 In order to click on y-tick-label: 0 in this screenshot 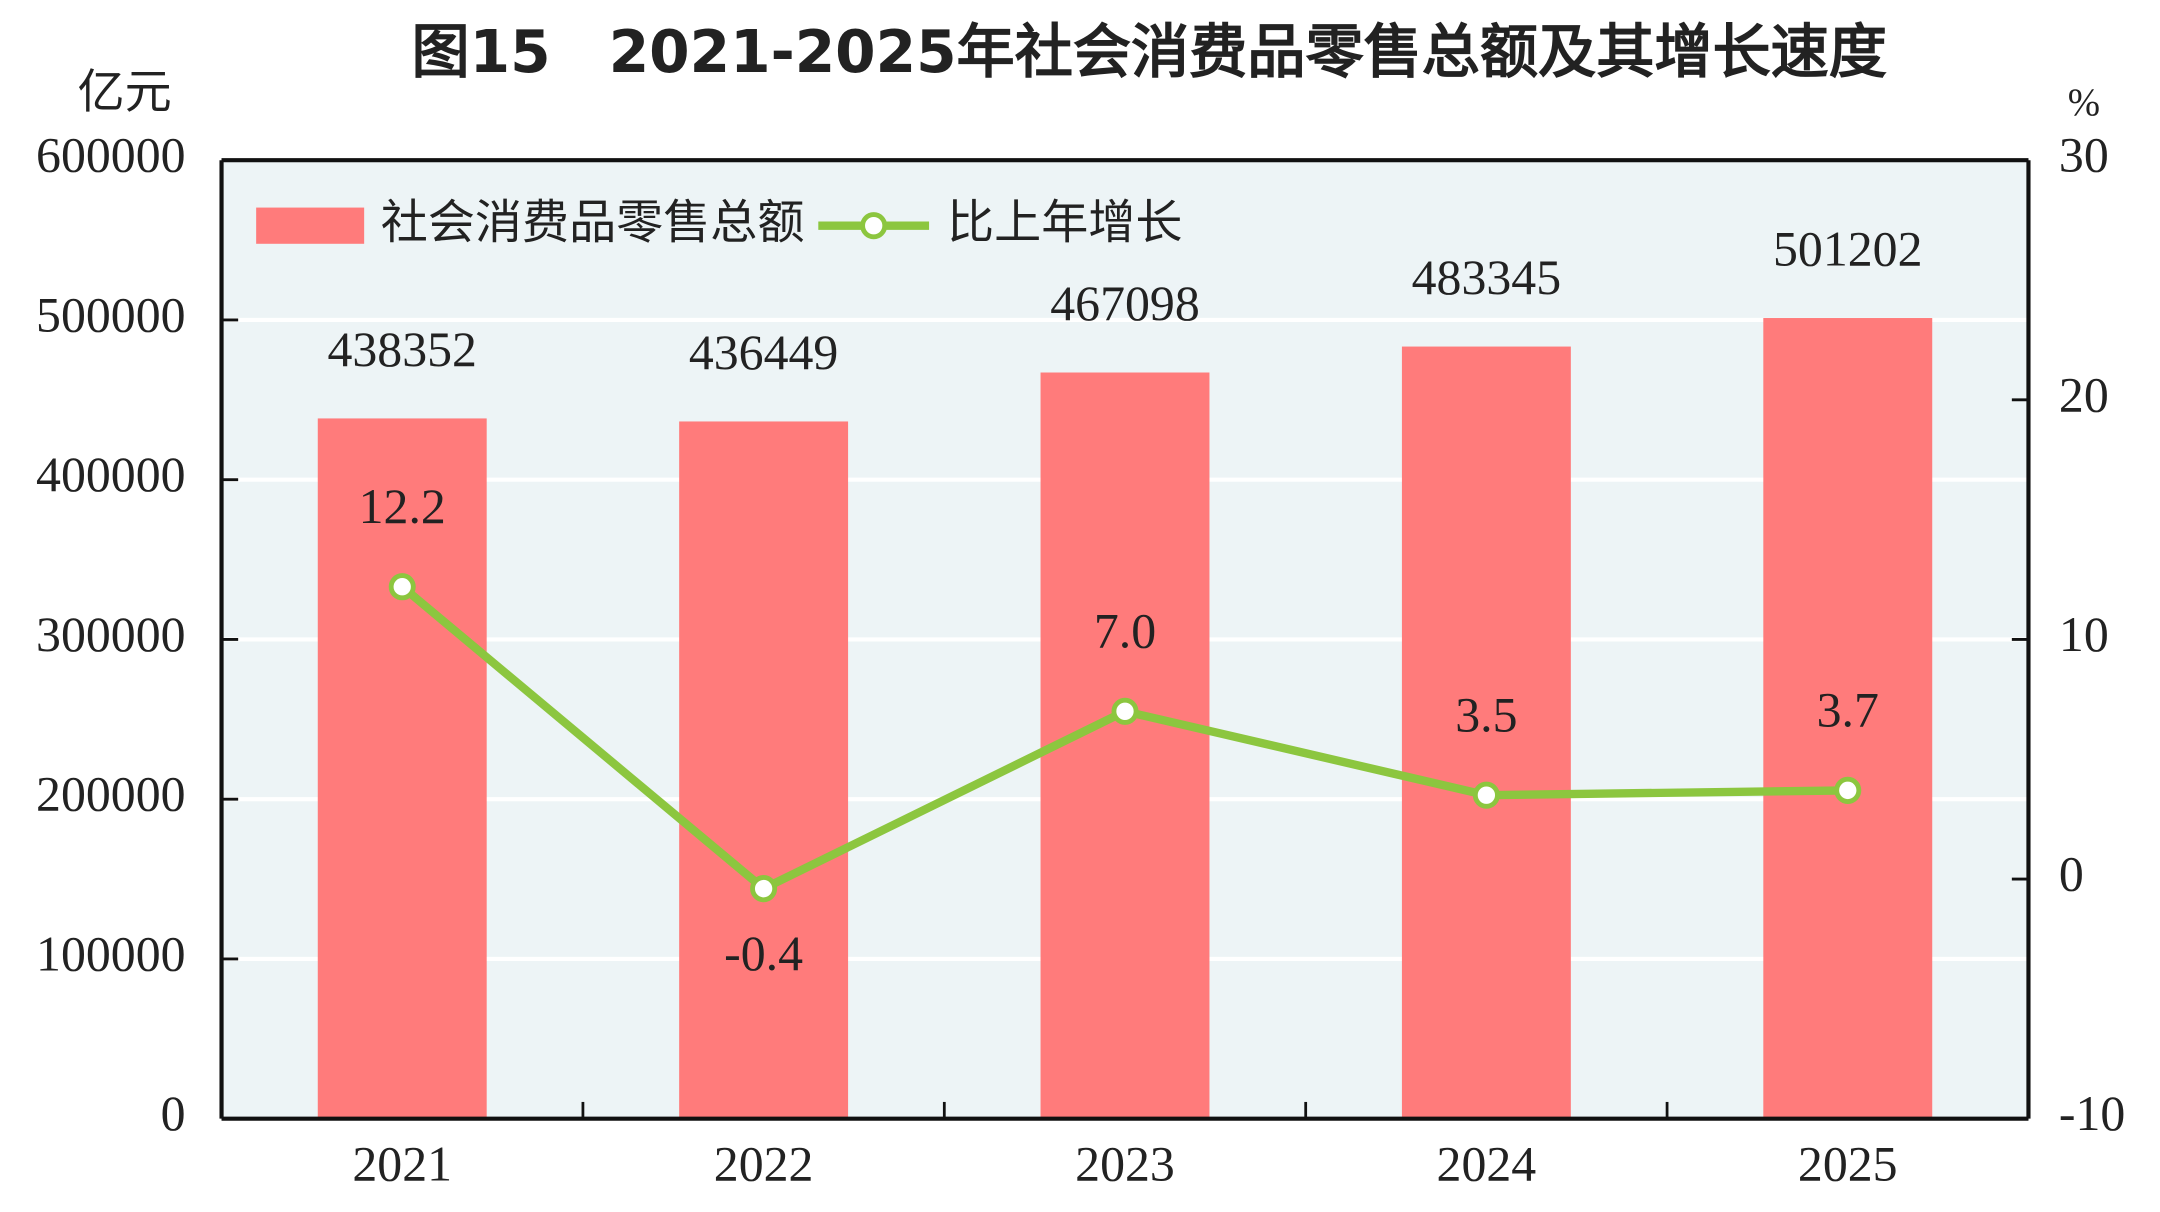, I will do `click(173, 1113)`.